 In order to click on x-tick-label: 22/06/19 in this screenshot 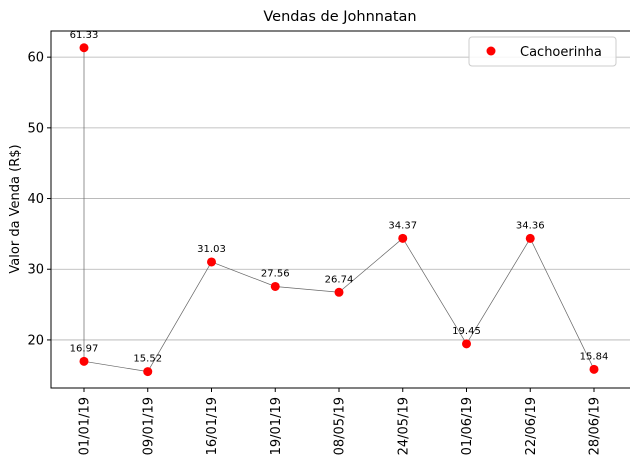, I will do `click(531, 426)`.